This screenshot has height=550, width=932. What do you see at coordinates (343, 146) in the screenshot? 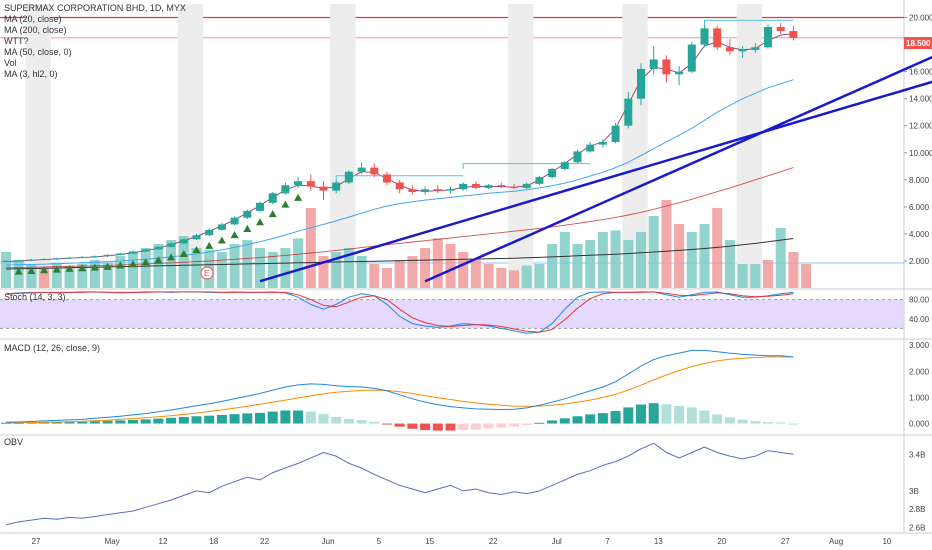
I see `shading-band` at bounding box center [343, 146].